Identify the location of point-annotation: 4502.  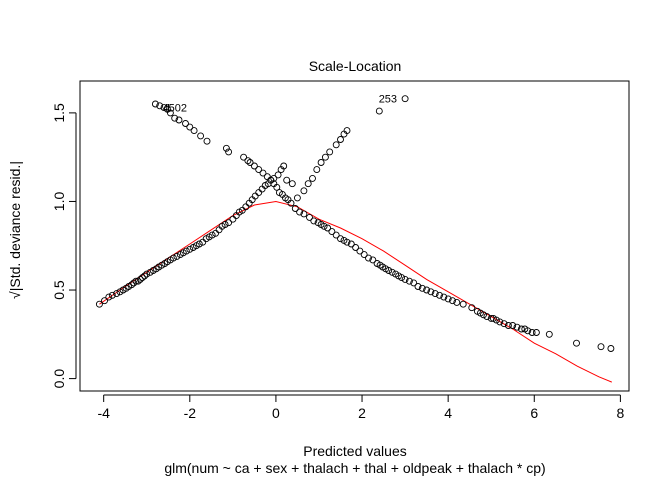
(174, 109).